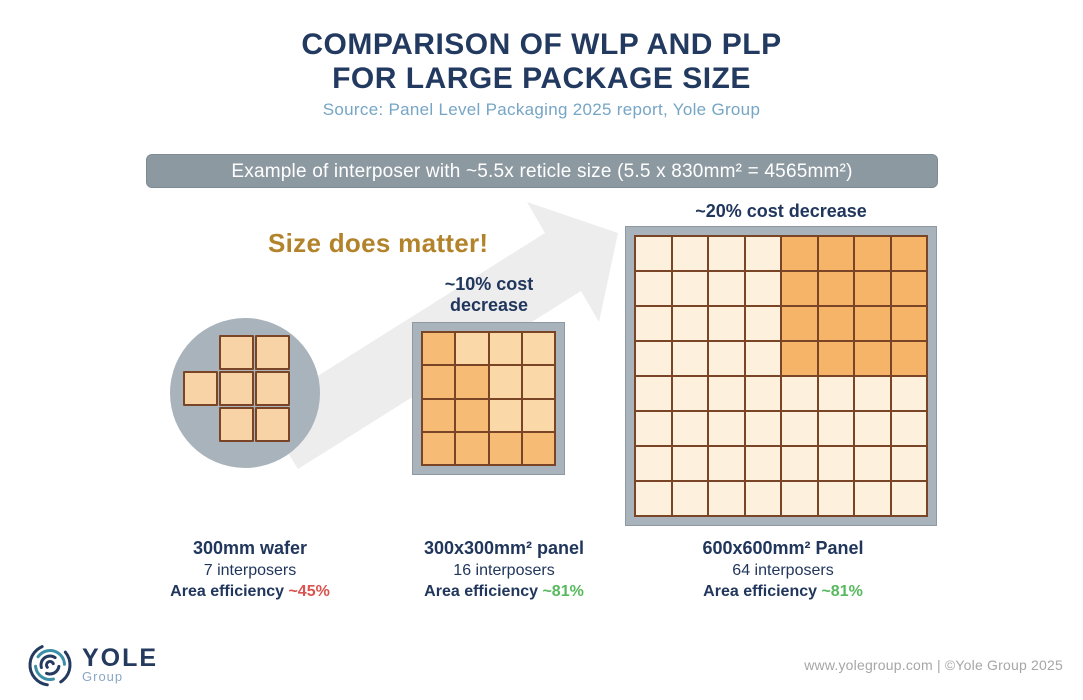 The height and width of the screenshot is (700, 1083). Describe the element at coordinates (378, 243) in the screenshot. I see `tagline: Size does matter!` at that location.